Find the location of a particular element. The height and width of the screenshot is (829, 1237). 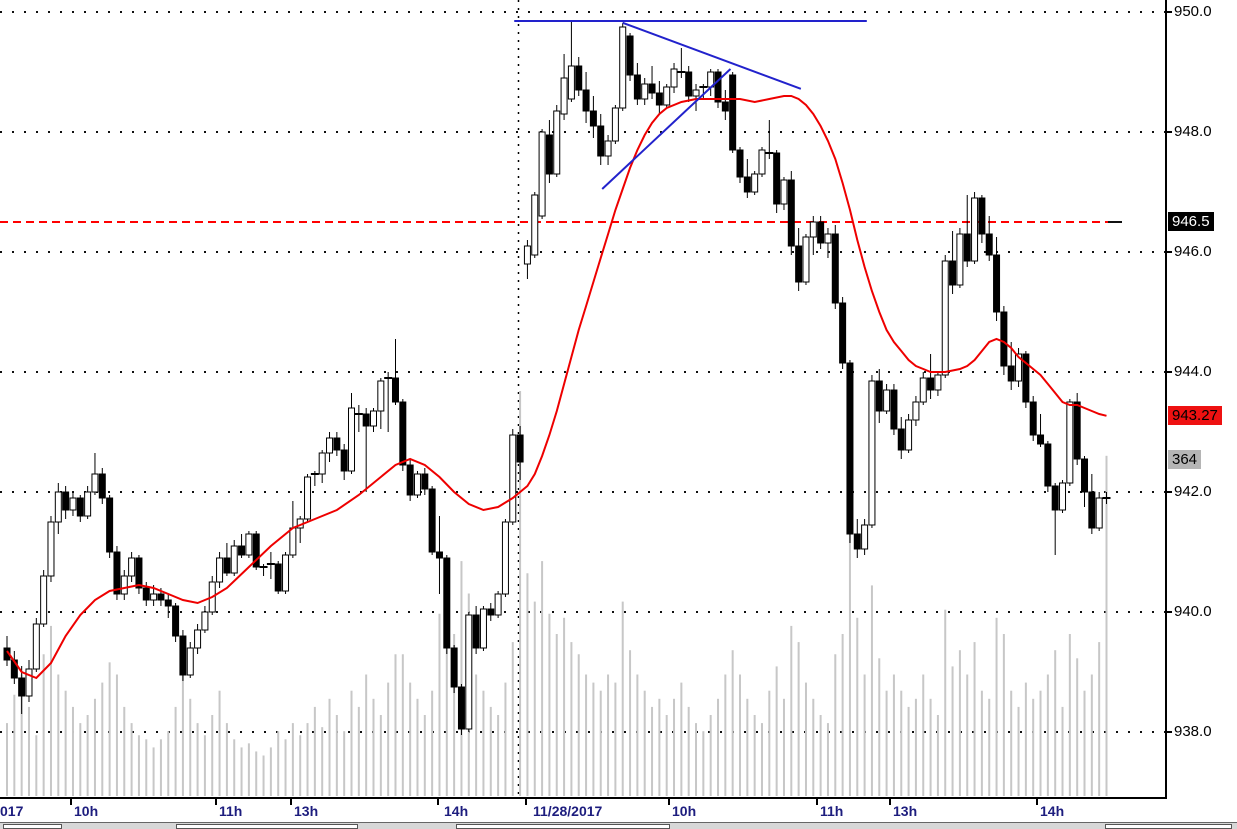

strip-segment is located at coordinates (563, 826).